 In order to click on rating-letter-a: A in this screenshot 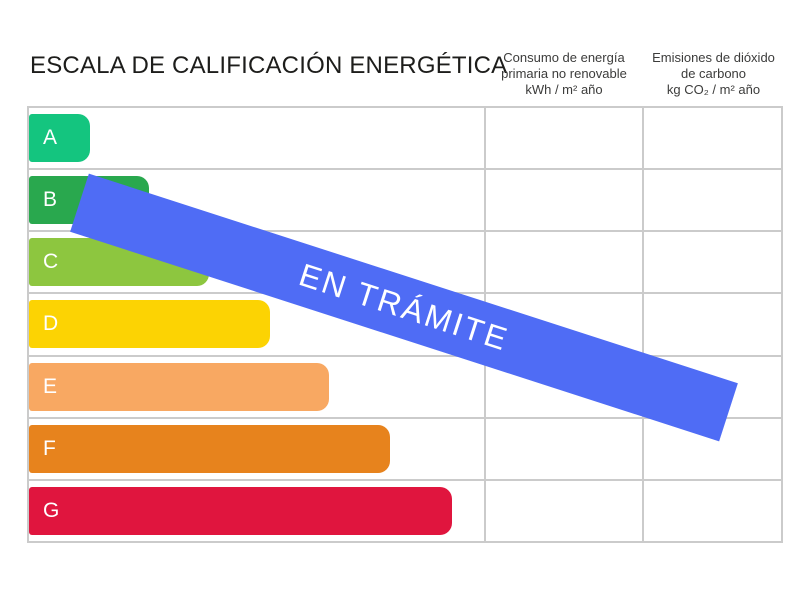, I will do `click(50, 138)`.